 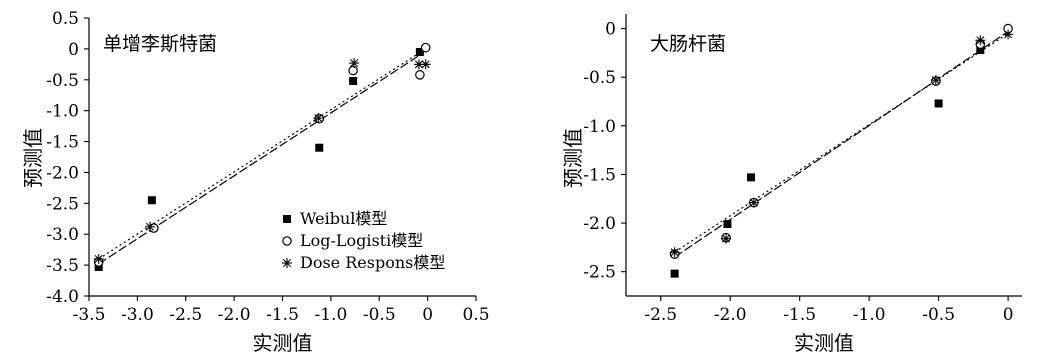 What do you see at coordinates (65, 19) in the screenshot?
I see `y-tick-label: 0.5` at bounding box center [65, 19].